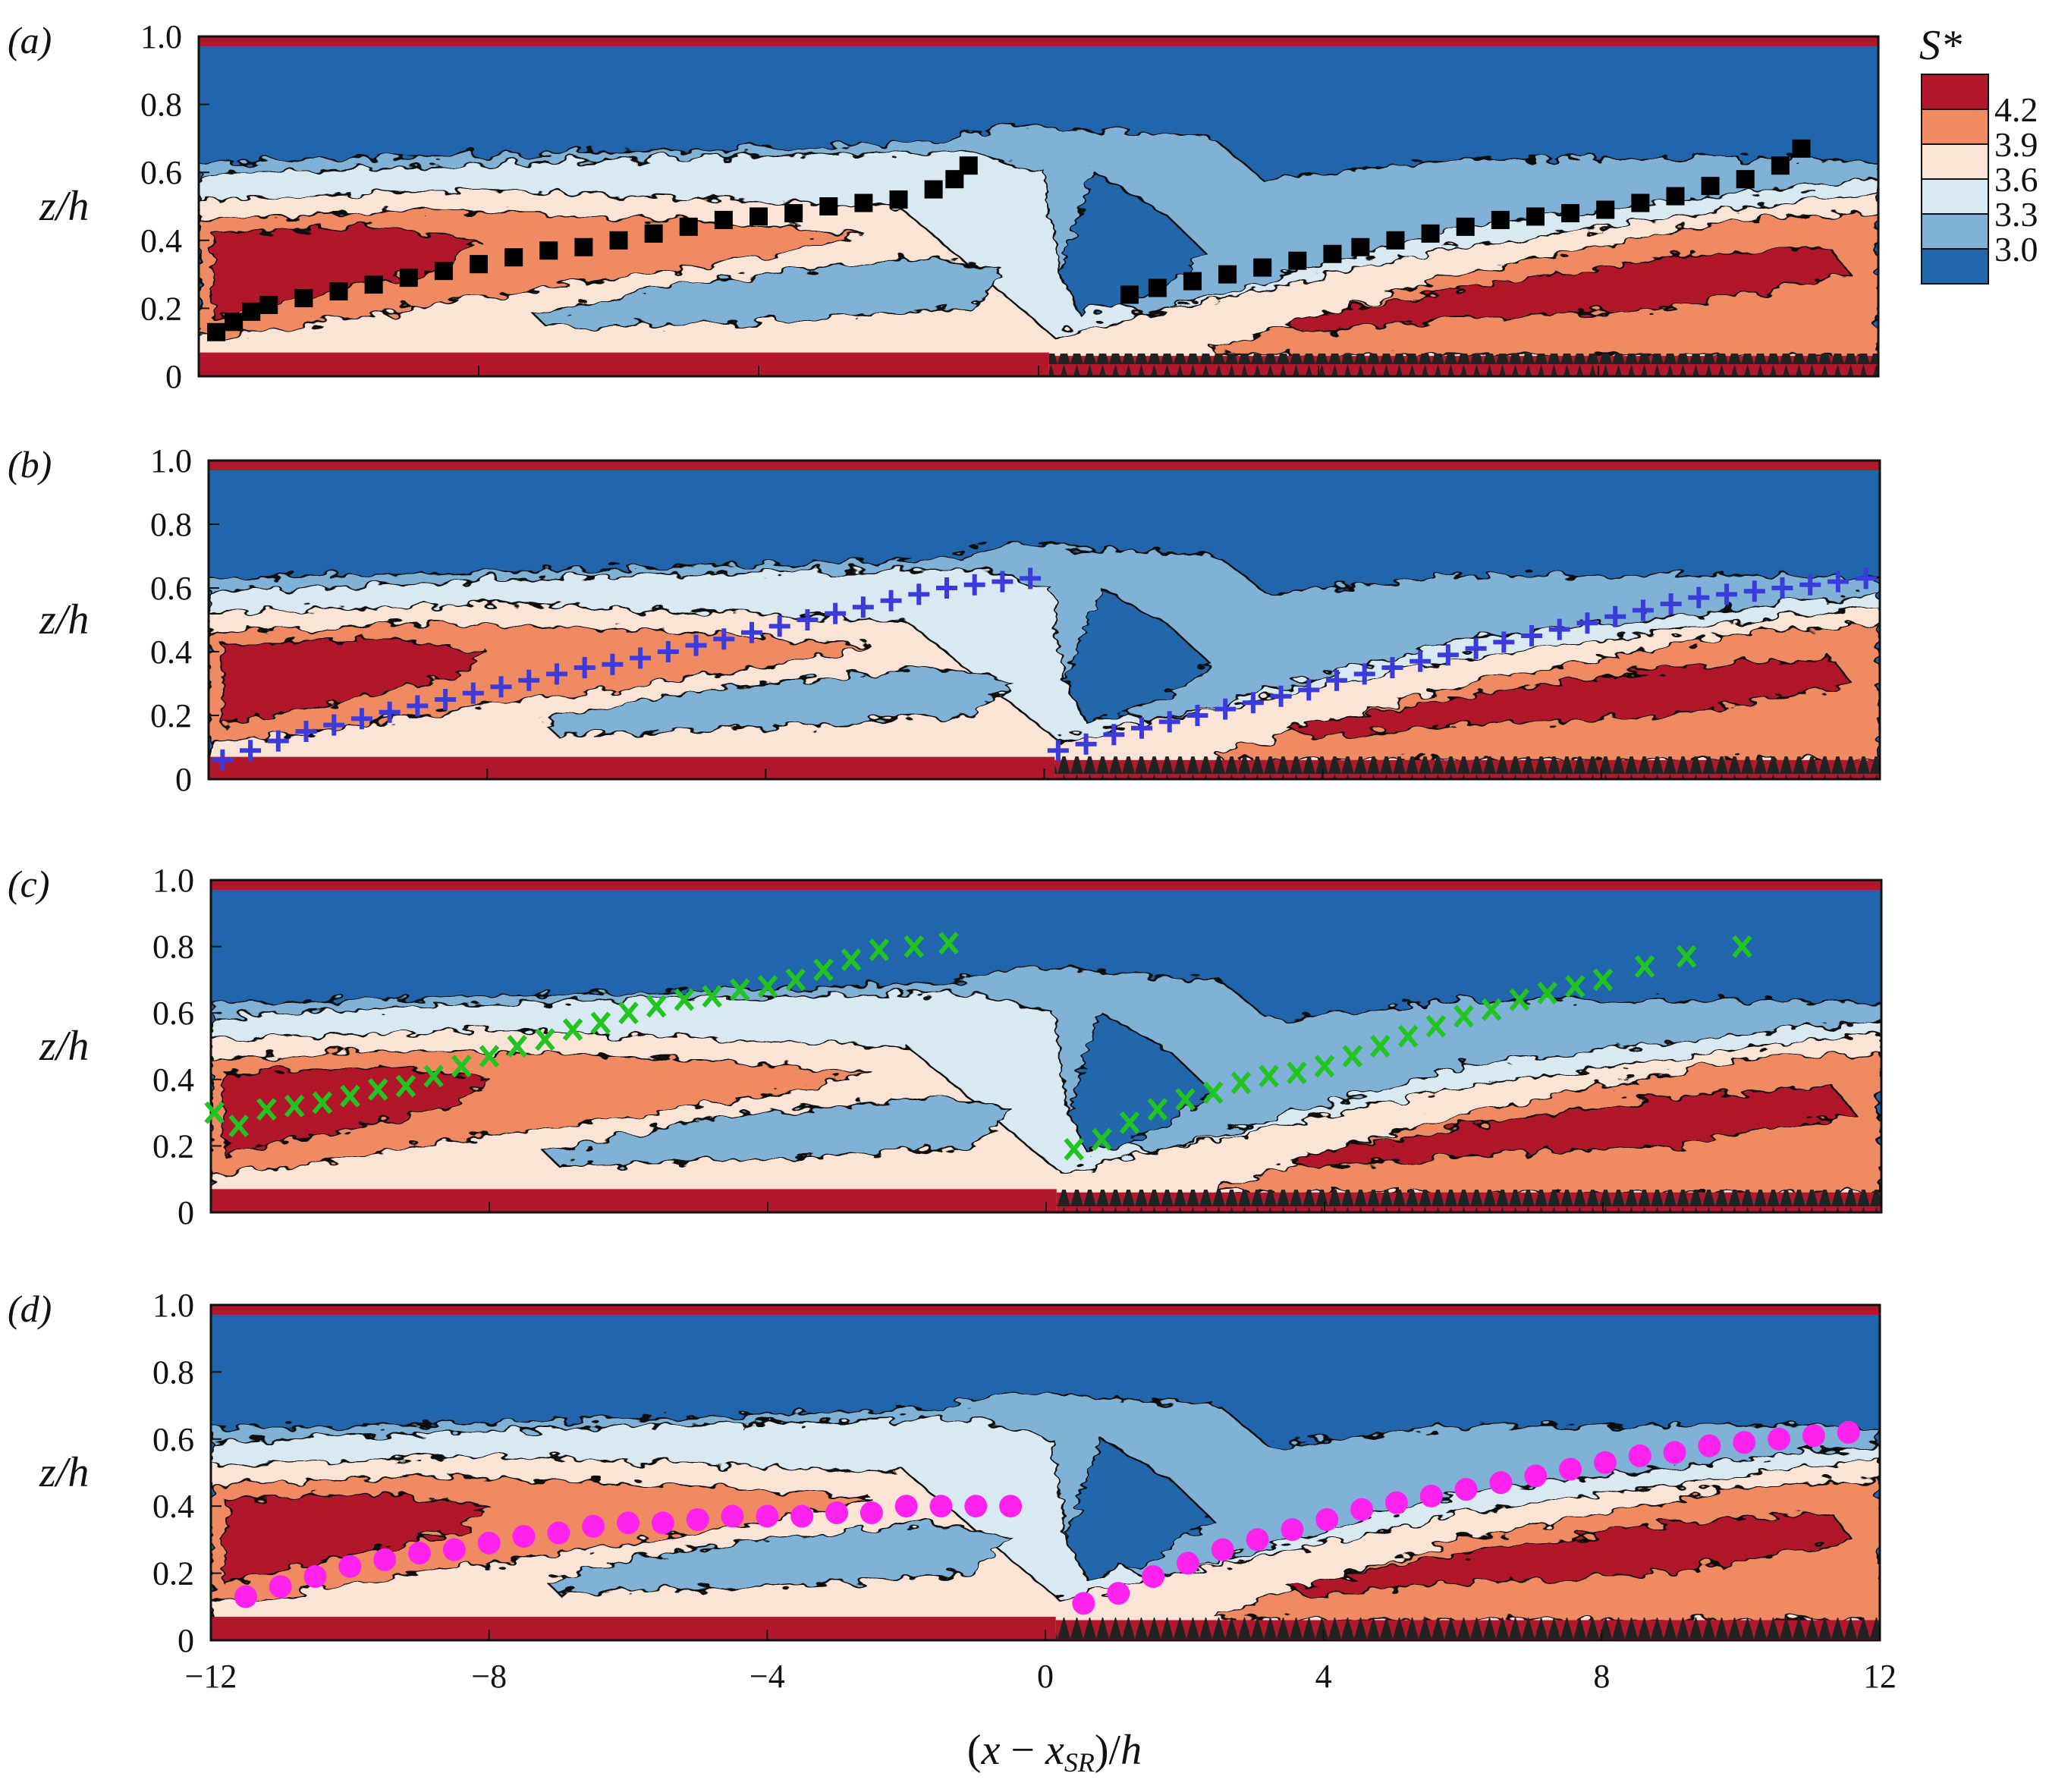 The width and height of the screenshot is (2049, 1792). I want to click on panel-label: (d), so click(30, 1308).